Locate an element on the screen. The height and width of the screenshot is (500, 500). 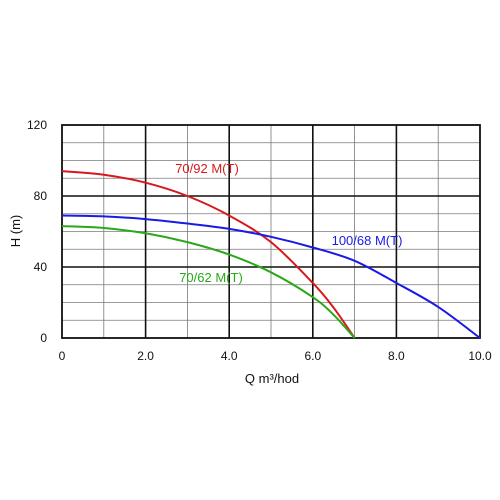
x-axis-title: Q m³/hod is located at coordinates (272, 378).